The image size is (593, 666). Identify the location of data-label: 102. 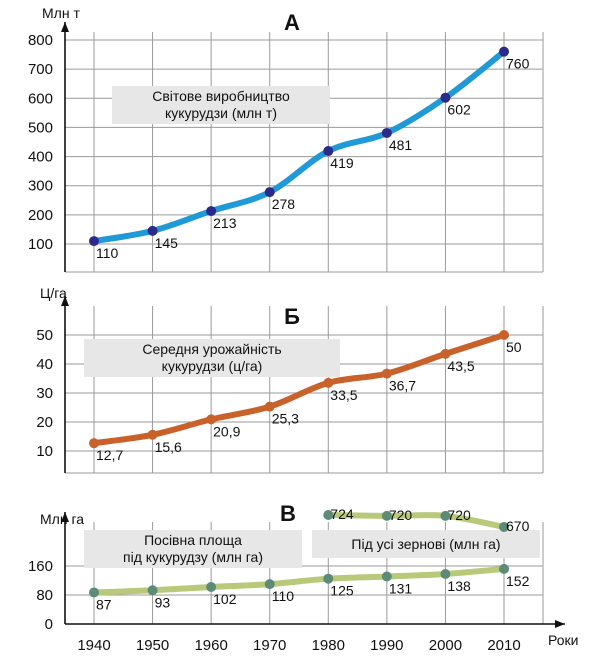
(225, 599).